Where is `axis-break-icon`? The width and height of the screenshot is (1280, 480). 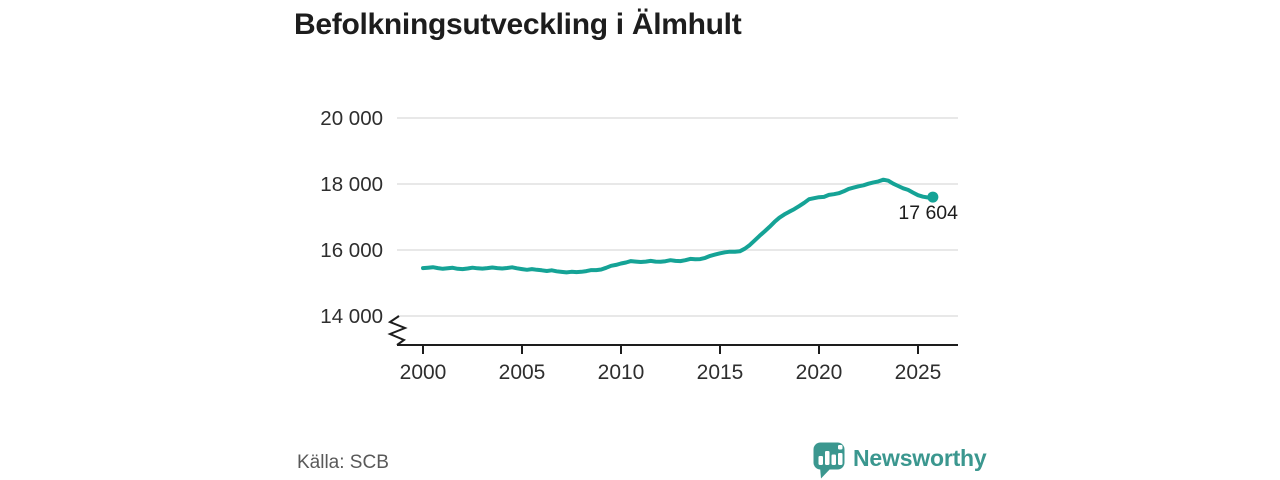 axis-break-icon is located at coordinates (397, 330).